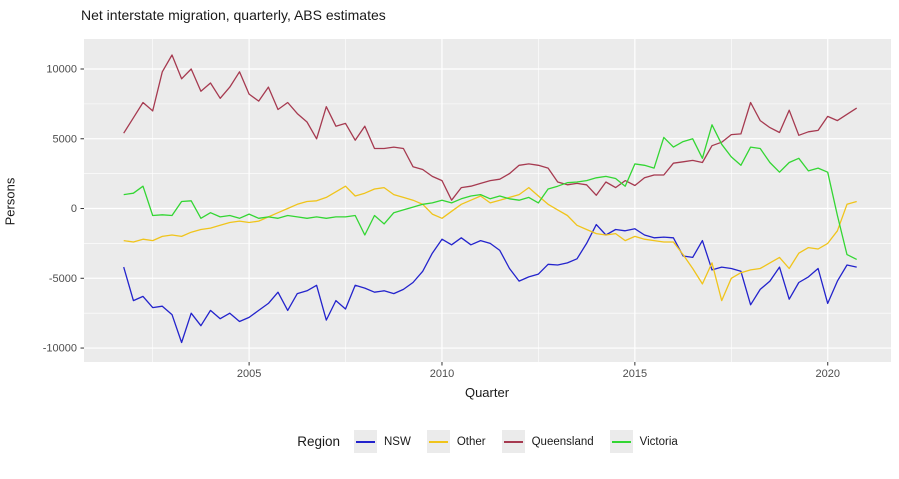 The height and width of the screenshot is (479, 899). I want to click on legend-items: NSW Other Queensland Victoria, so click(516, 441).